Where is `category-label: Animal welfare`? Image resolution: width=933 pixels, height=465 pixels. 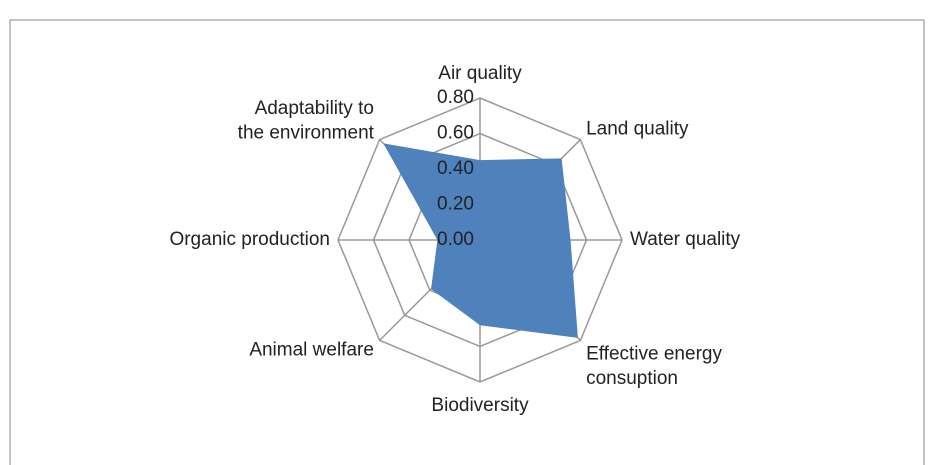 category-label: Animal welfare is located at coordinates (311, 349).